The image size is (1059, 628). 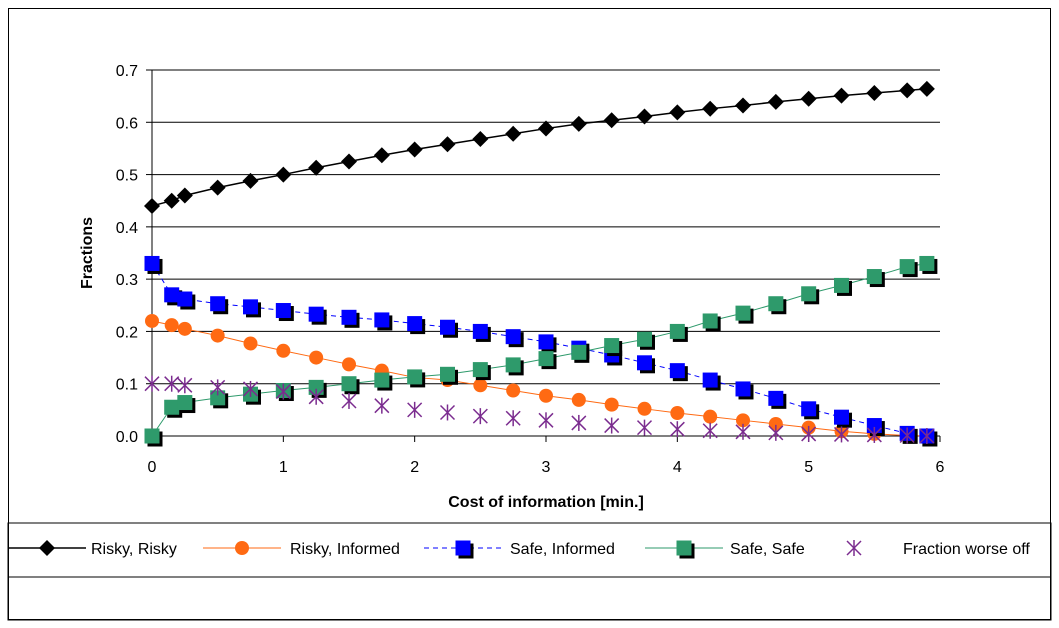 What do you see at coordinates (546, 467) in the screenshot?
I see `x-tick-label: 3` at bounding box center [546, 467].